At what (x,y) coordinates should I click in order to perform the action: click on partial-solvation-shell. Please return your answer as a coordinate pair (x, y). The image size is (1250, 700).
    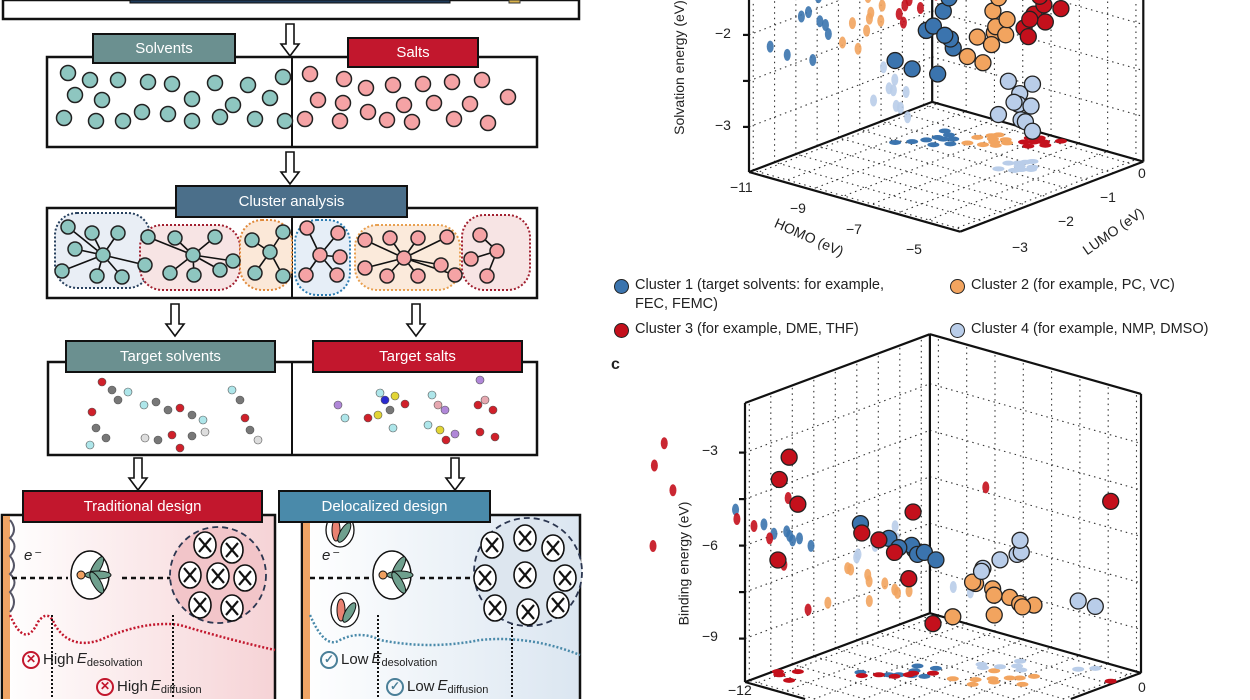
    Looking at the image, I should click on (345, 610).